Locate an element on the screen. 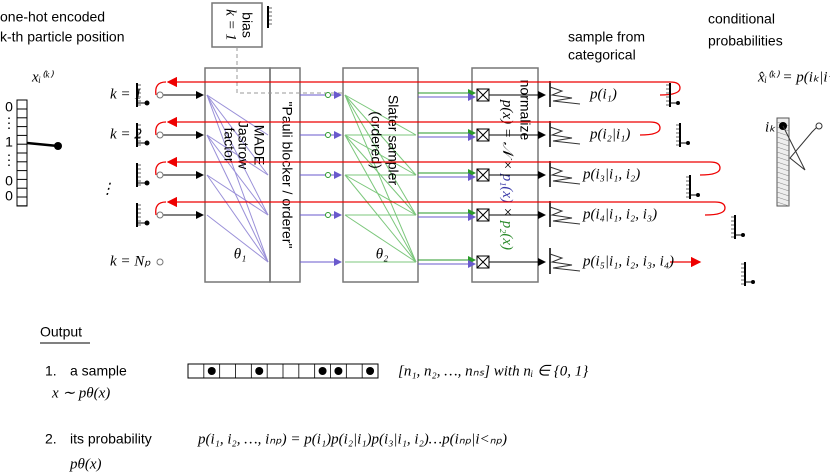 The image size is (830, 475). input-title: k-th particle position is located at coordinates (62, 37).